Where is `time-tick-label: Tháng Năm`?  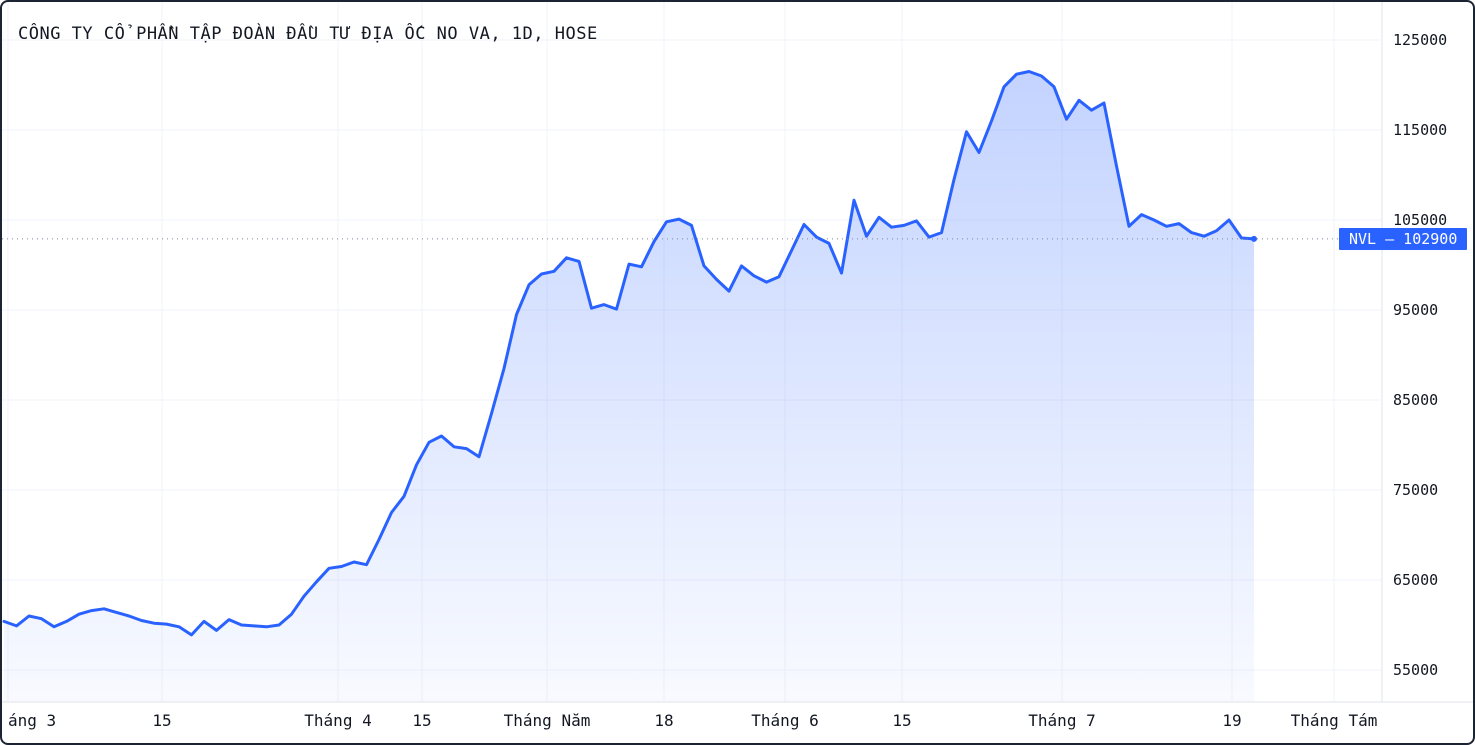
time-tick-label: Tháng Năm is located at coordinates (547, 720).